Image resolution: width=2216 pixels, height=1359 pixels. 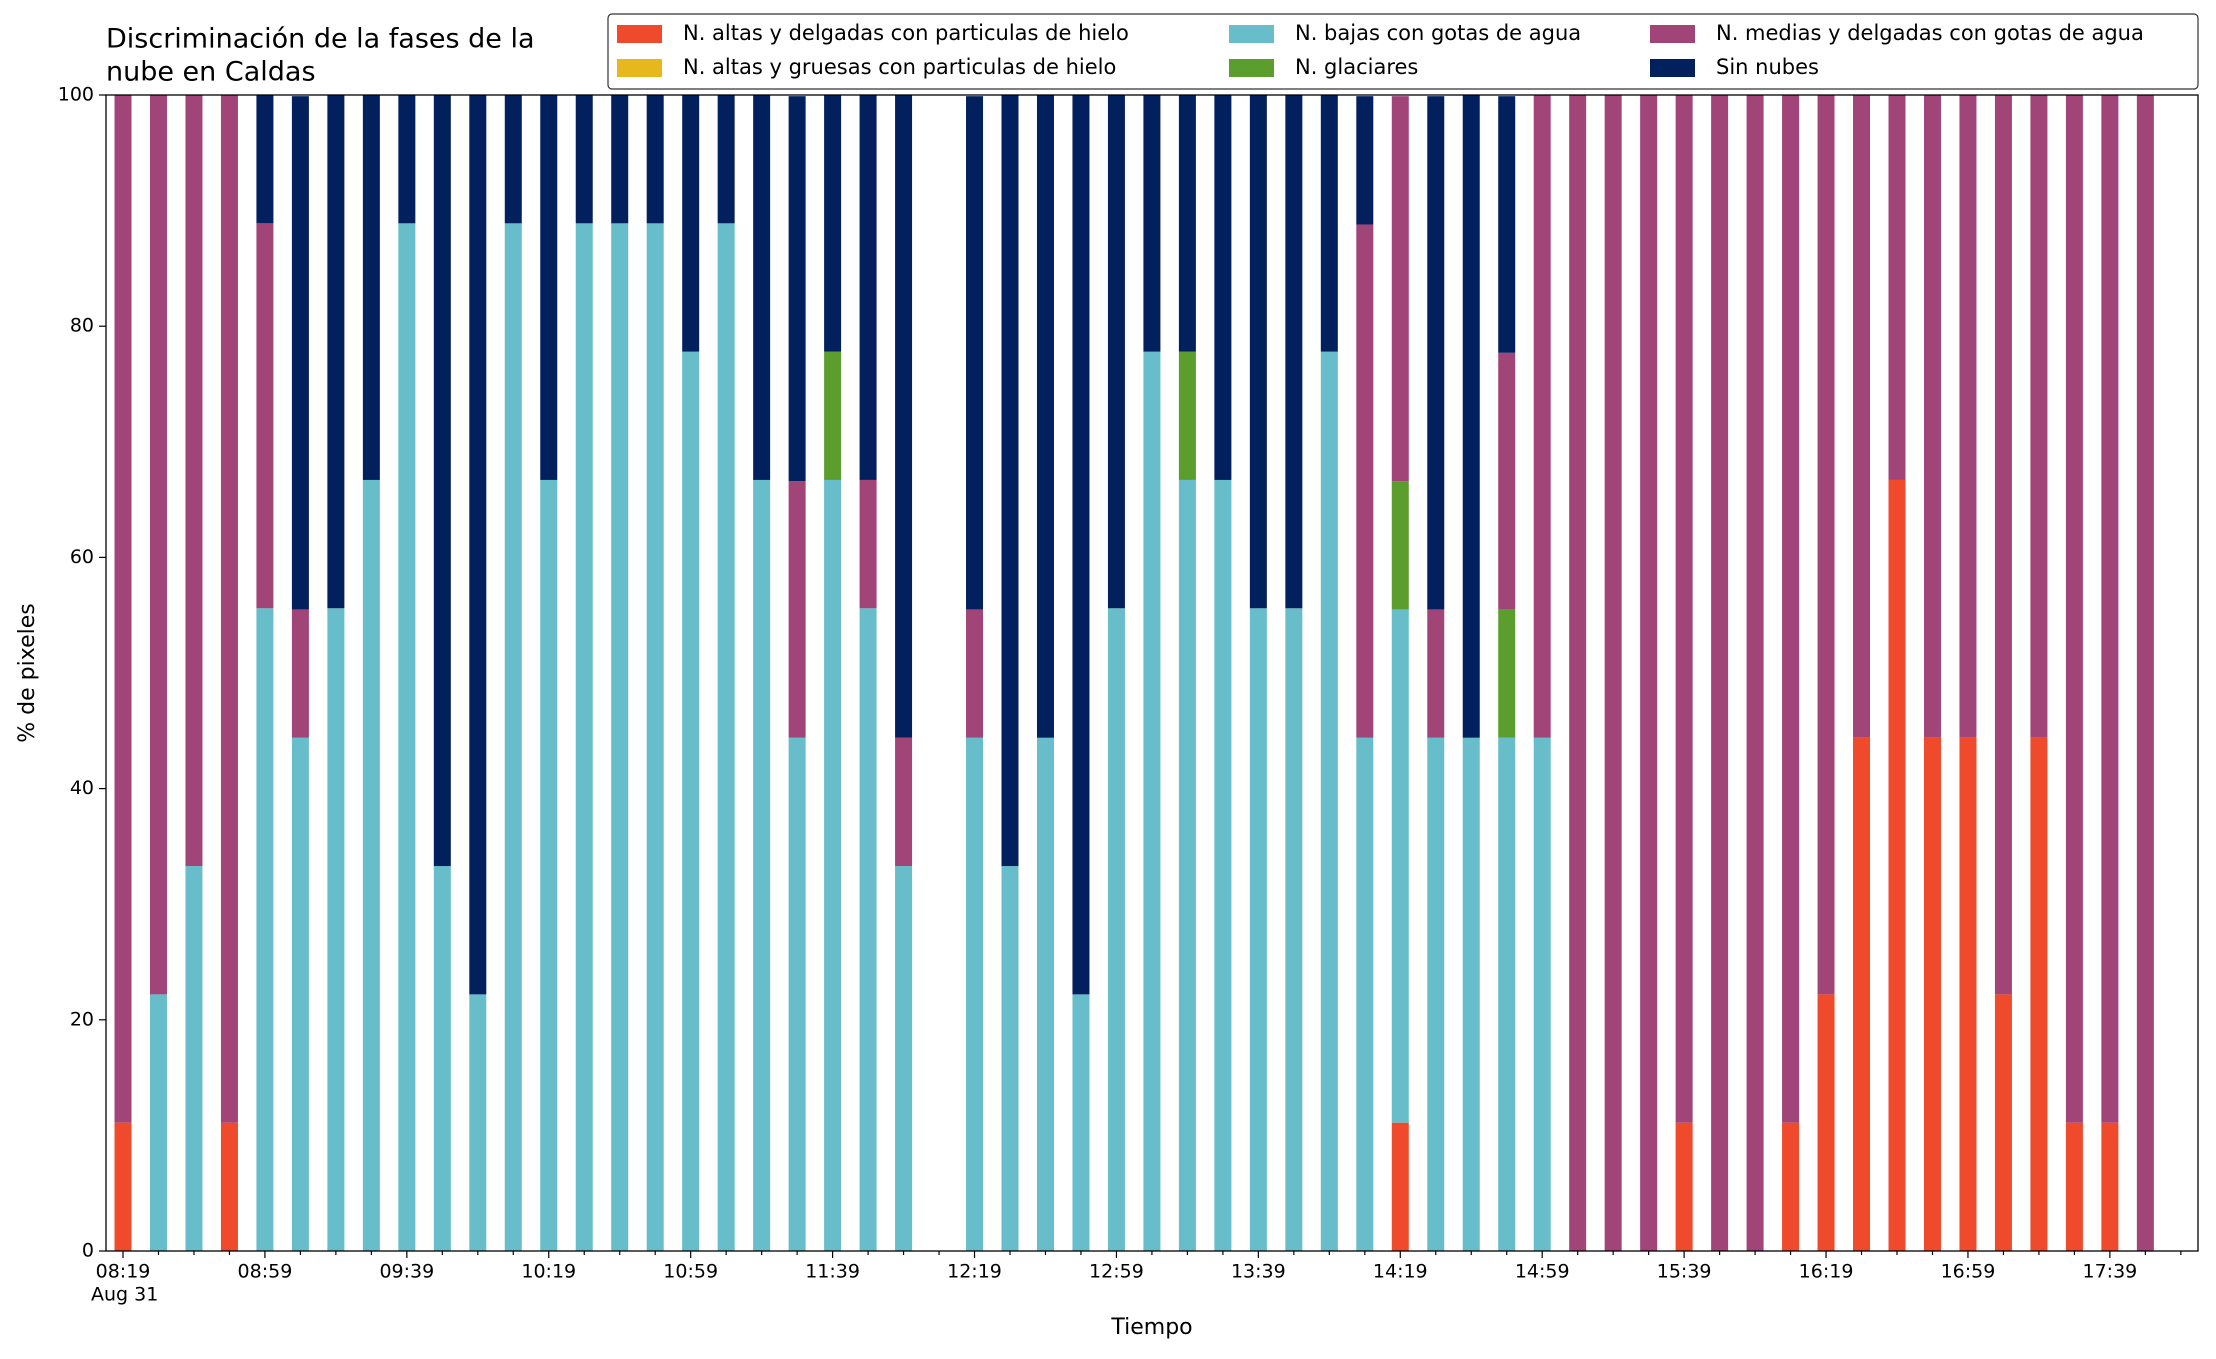 What do you see at coordinates (406, 1272) in the screenshot?
I see `x-tick-label: 09:39` at bounding box center [406, 1272].